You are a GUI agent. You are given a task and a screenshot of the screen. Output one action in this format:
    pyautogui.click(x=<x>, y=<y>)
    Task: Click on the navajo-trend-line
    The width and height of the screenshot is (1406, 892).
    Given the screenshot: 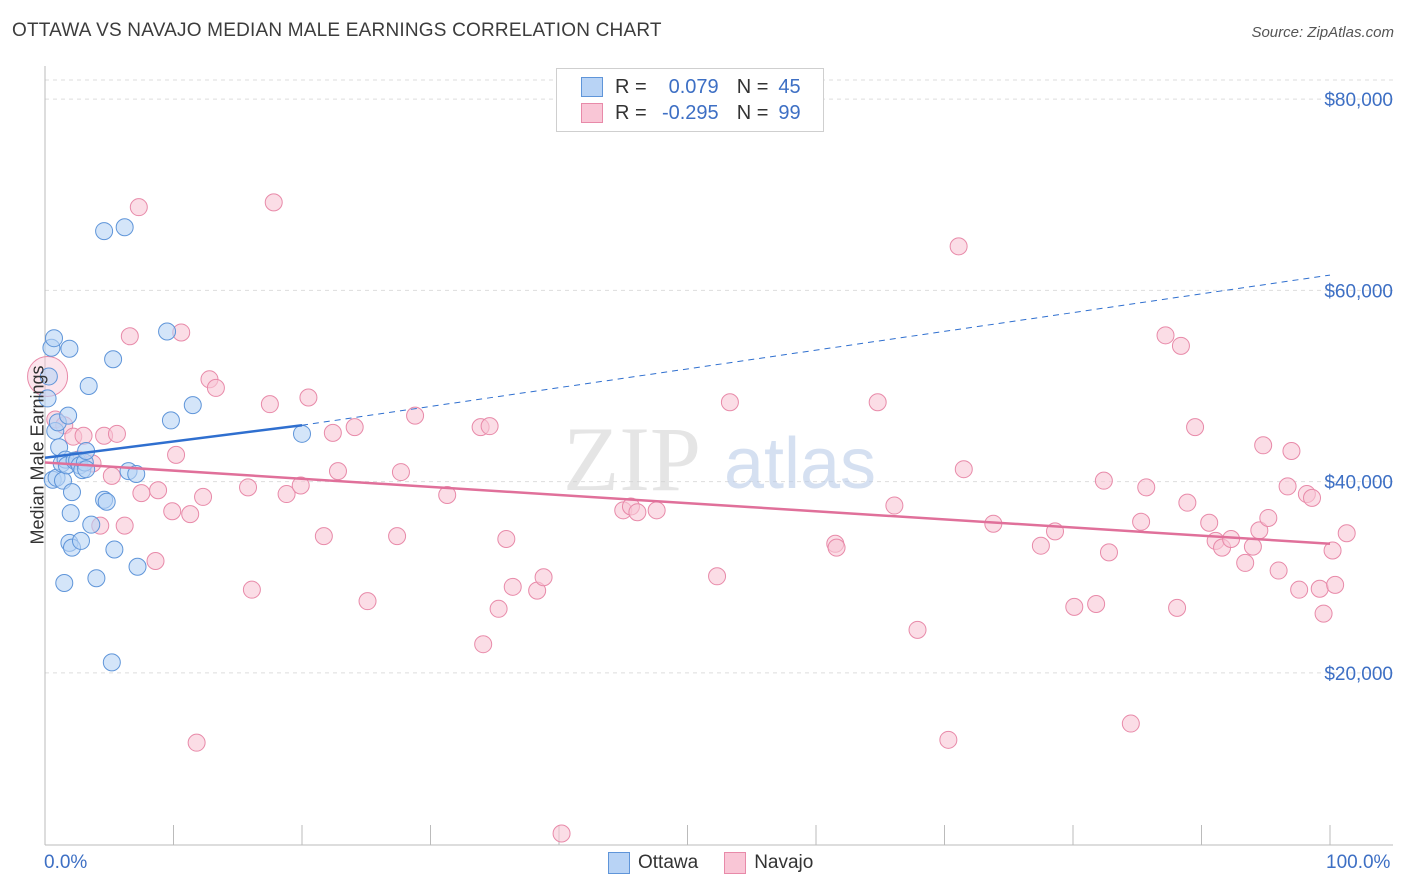 What is the action you would take?
    pyautogui.click(x=687, y=503)
    